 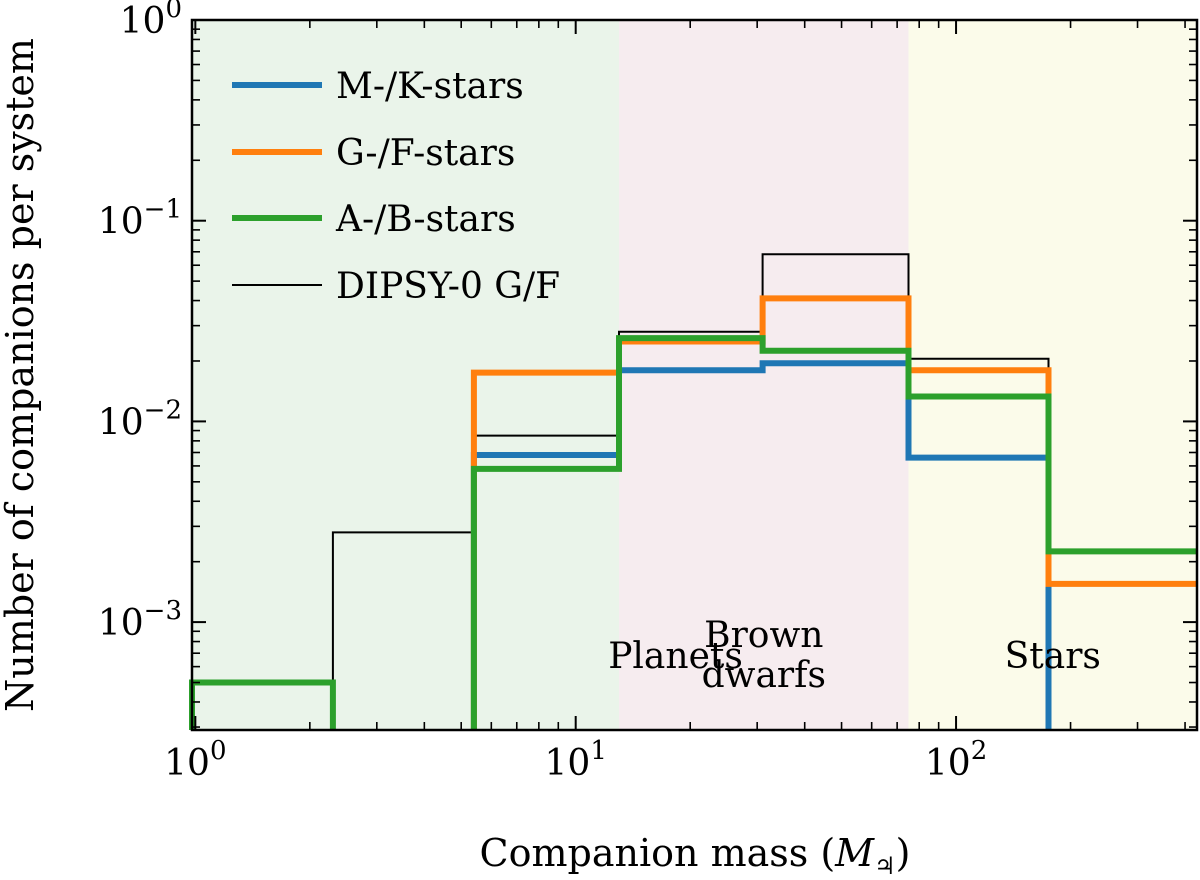 I want to click on y-tick-exponent: −1, so click(x=163, y=210).